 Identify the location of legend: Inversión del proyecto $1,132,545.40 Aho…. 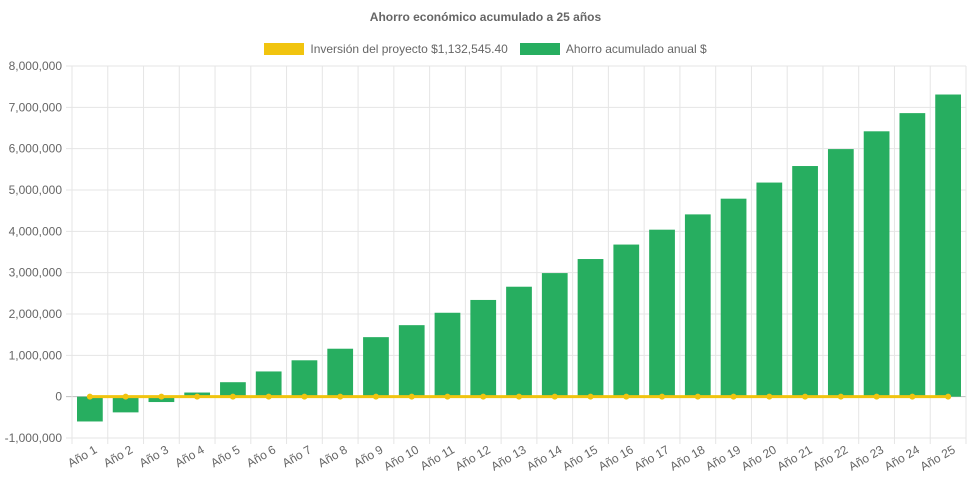
(485, 49).